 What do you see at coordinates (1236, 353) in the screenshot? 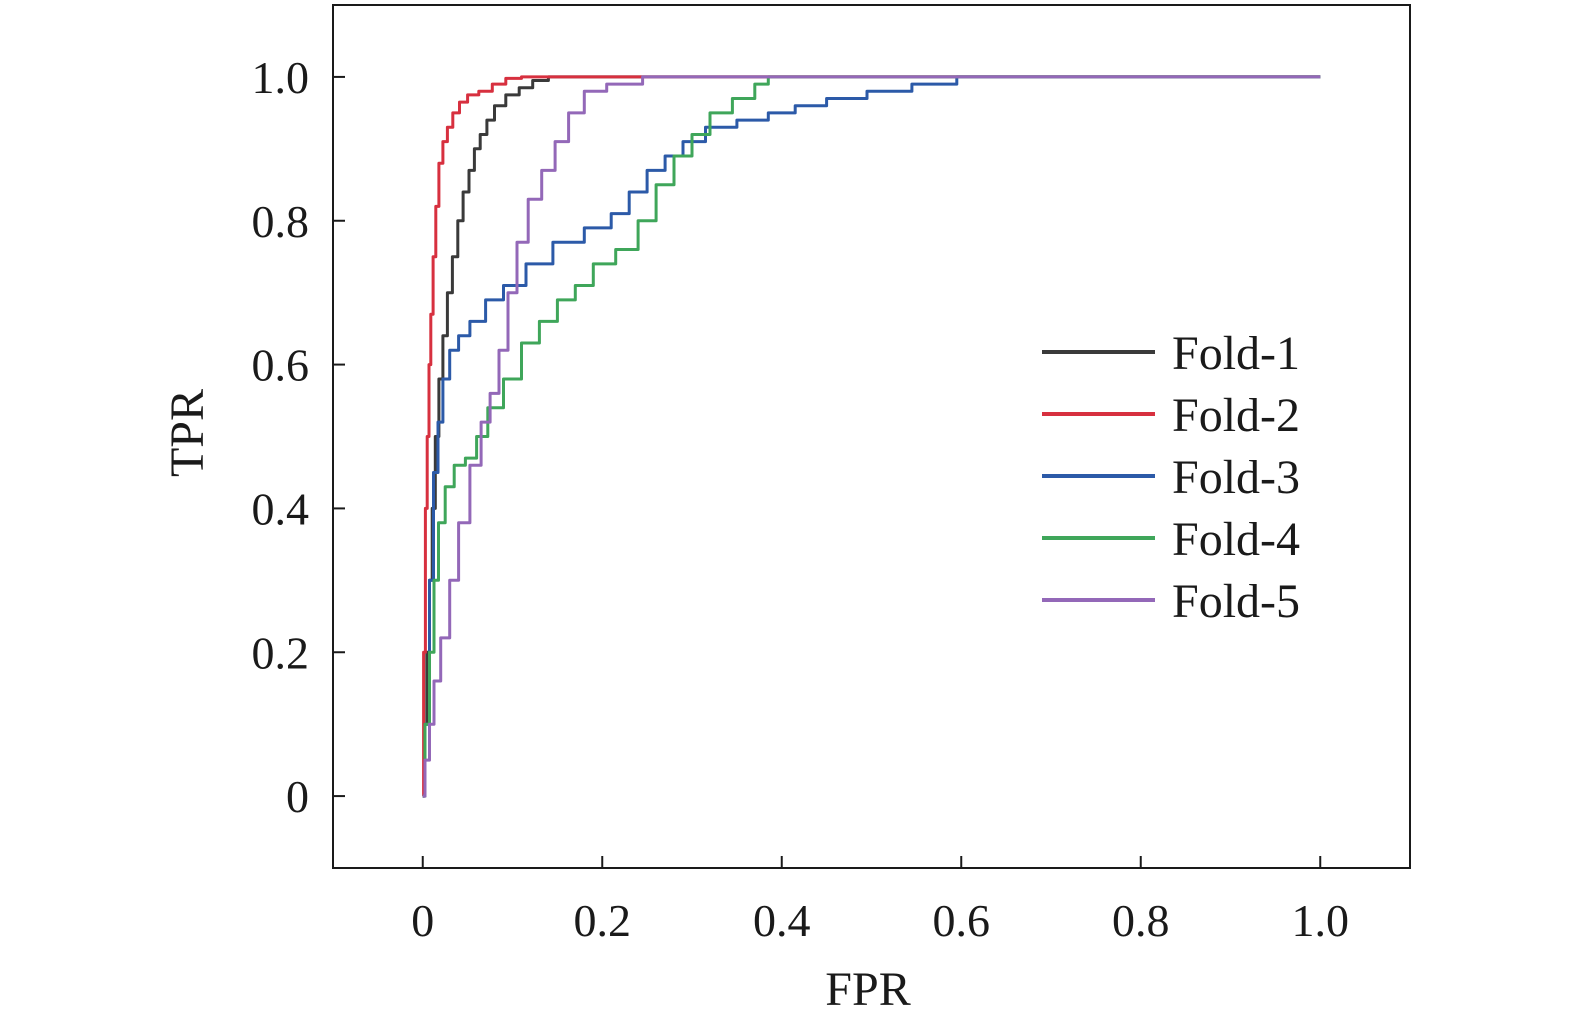
I see `legend-label: Fold-1` at bounding box center [1236, 353].